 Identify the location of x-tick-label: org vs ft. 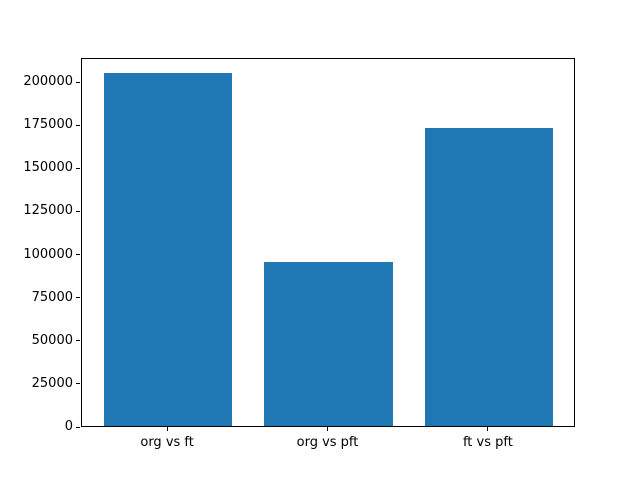
(167, 442).